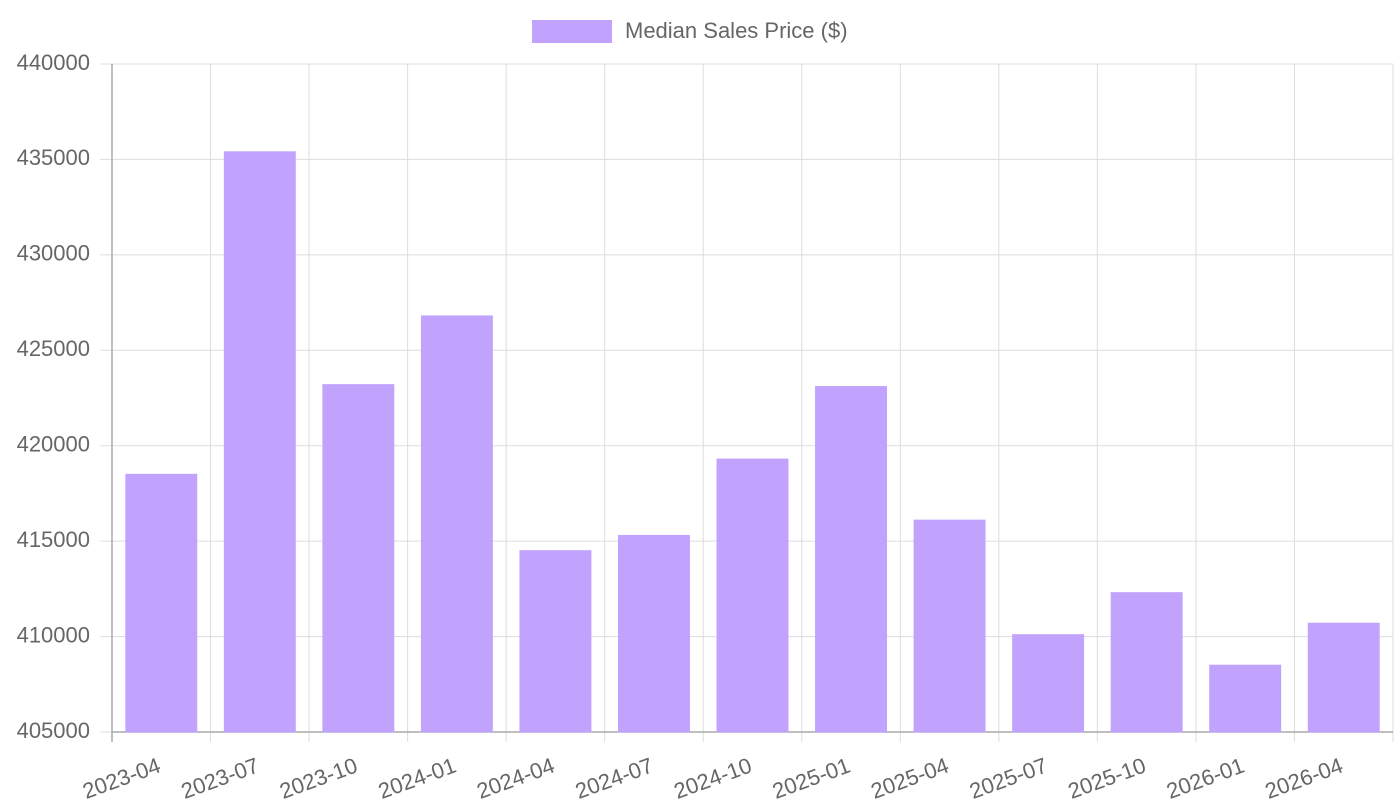 The width and height of the screenshot is (1400, 800). Describe the element at coordinates (910, 776) in the screenshot. I see `x-tick-label: 2025-04` at that location.